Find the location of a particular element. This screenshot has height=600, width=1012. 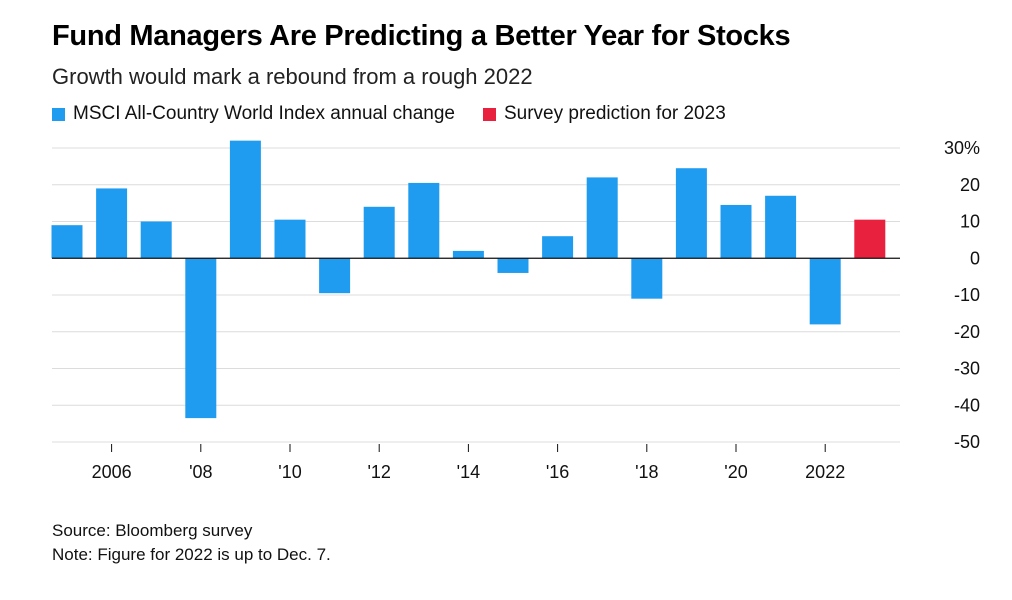

bar-msci-2013 is located at coordinates (424, 220).